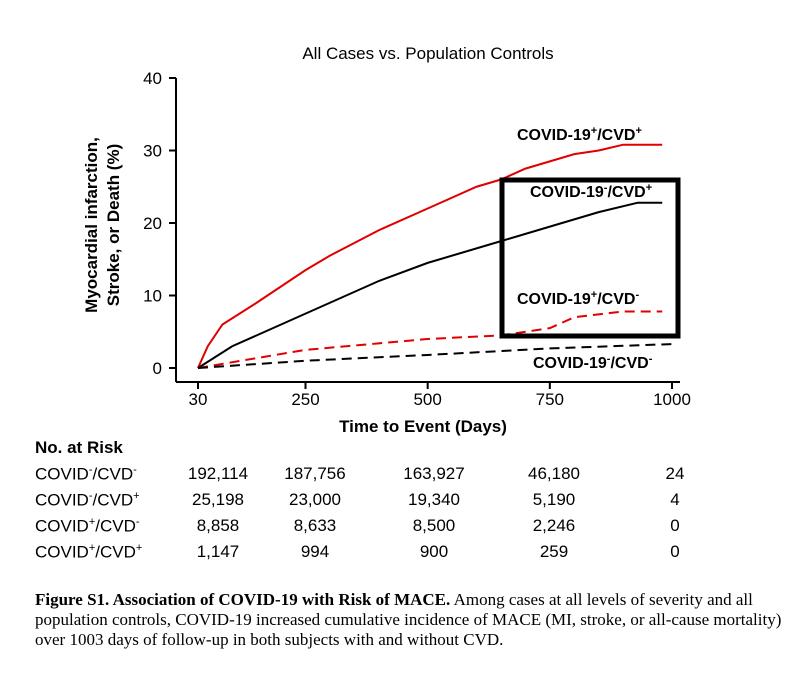 The width and height of the screenshot is (807, 679). Describe the element at coordinates (554, 473) in the screenshot. I see `risk-value: 46,180` at that location.